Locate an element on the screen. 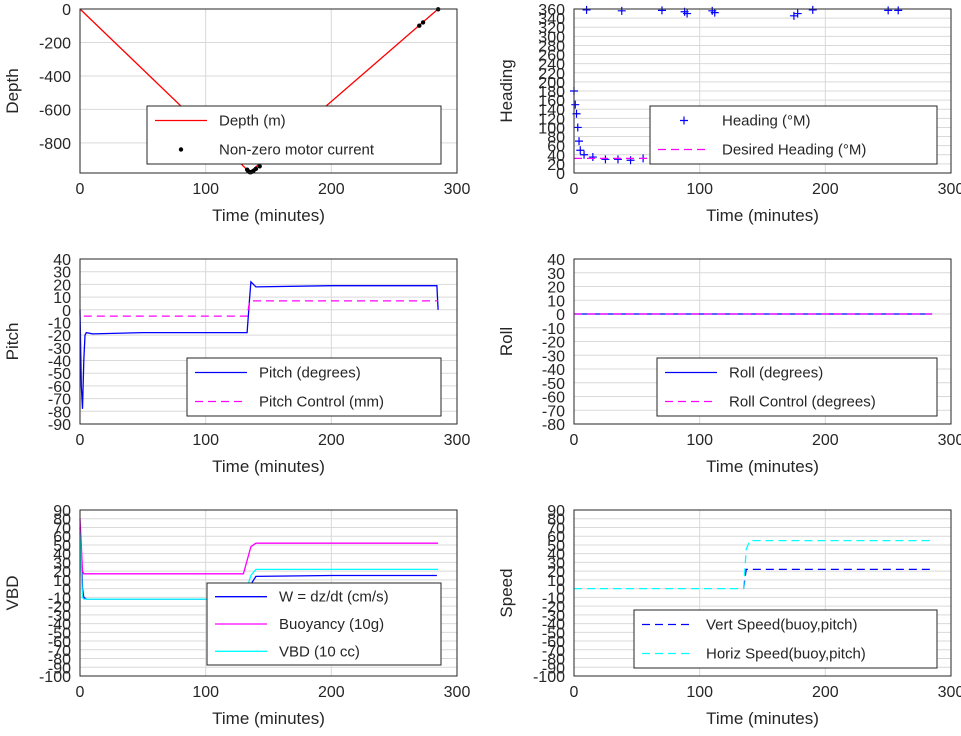 The height and width of the screenshot is (736, 961). heading-legend-label: Desired Heading (°M) is located at coordinates (794, 150).